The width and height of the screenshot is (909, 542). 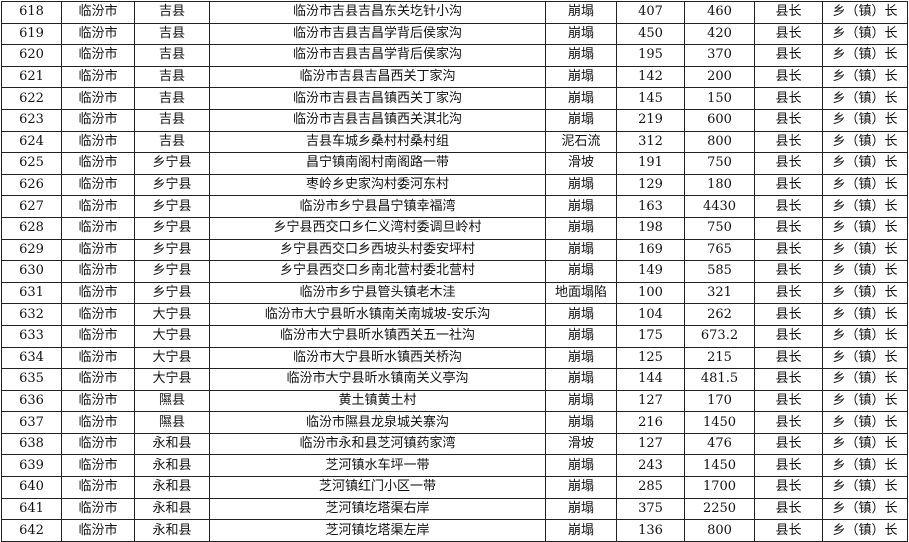 I want to click on location-cell: 临汾市吉县吉昌东关圪针小沟, so click(x=377, y=12).